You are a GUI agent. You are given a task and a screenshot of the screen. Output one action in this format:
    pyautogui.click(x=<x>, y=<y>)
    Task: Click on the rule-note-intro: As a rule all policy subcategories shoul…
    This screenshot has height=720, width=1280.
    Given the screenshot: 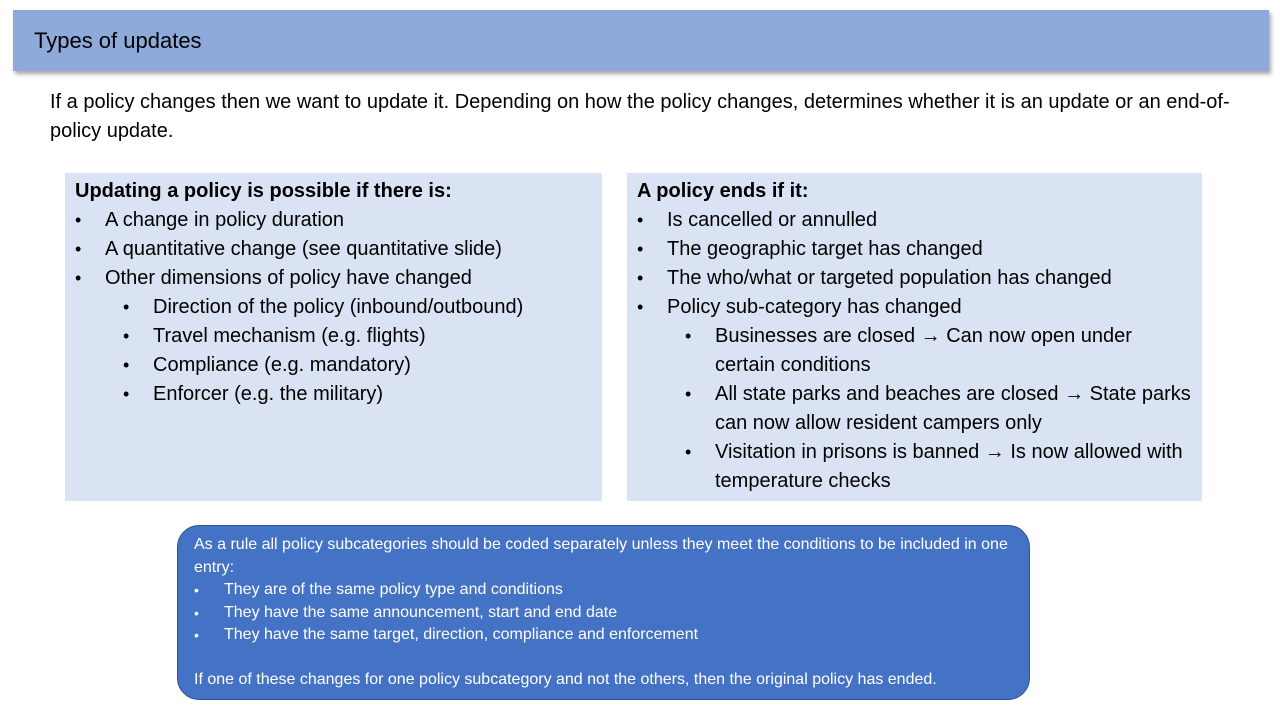 What is the action you would take?
    pyautogui.click(x=601, y=556)
    